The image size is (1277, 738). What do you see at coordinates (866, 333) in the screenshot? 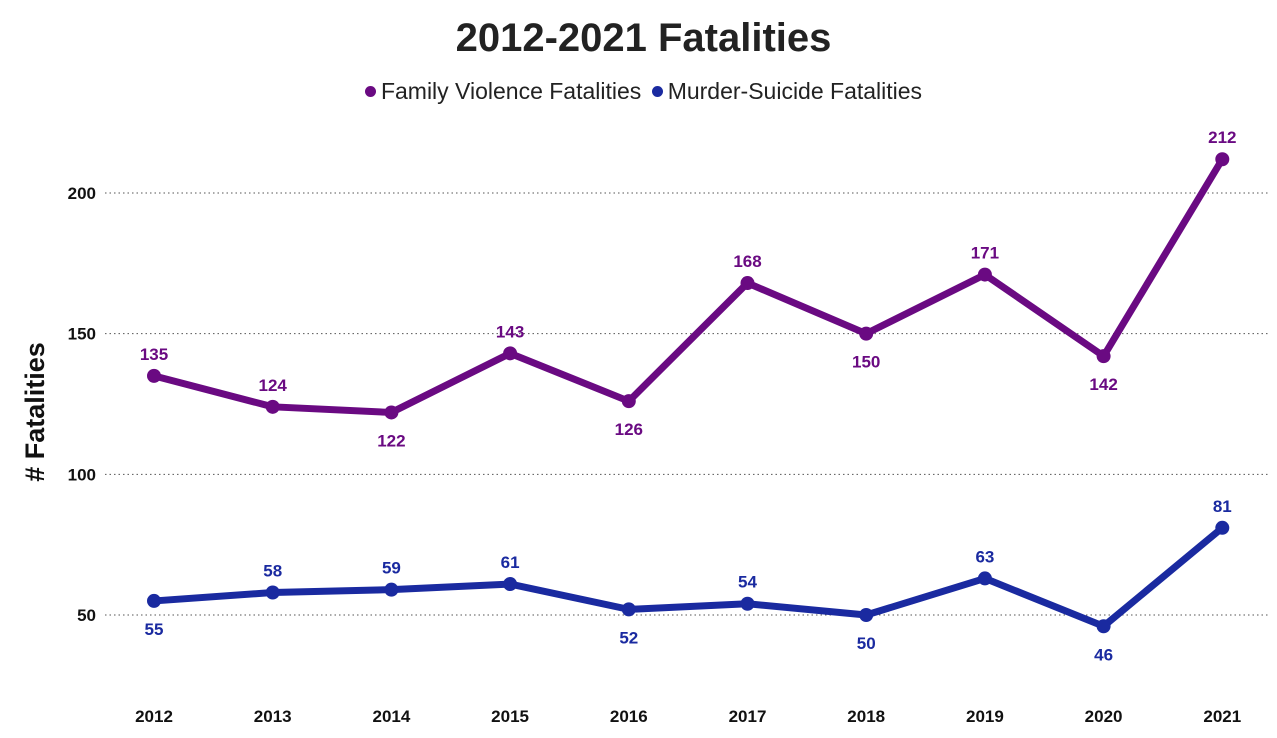
I see `point-family-violence-2018` at bounding box center [866, 333].